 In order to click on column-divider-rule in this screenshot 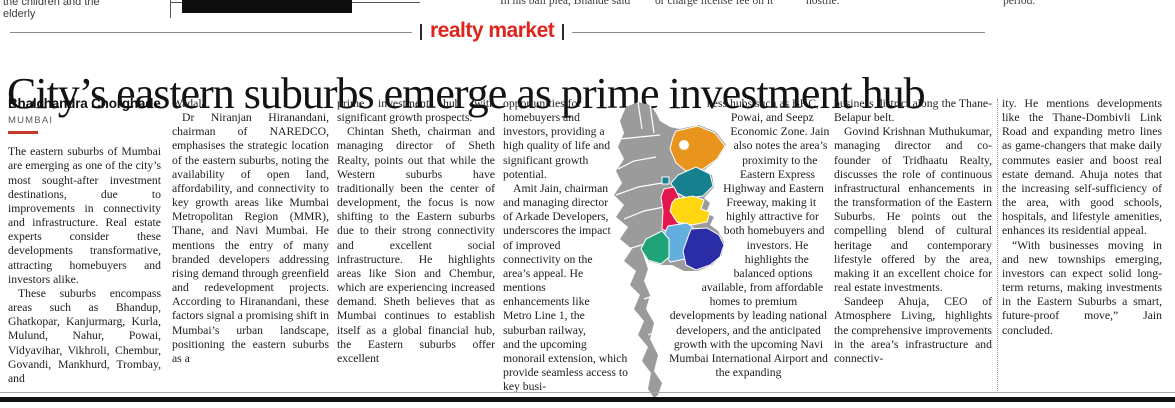, I will do `click(997, 246)`.